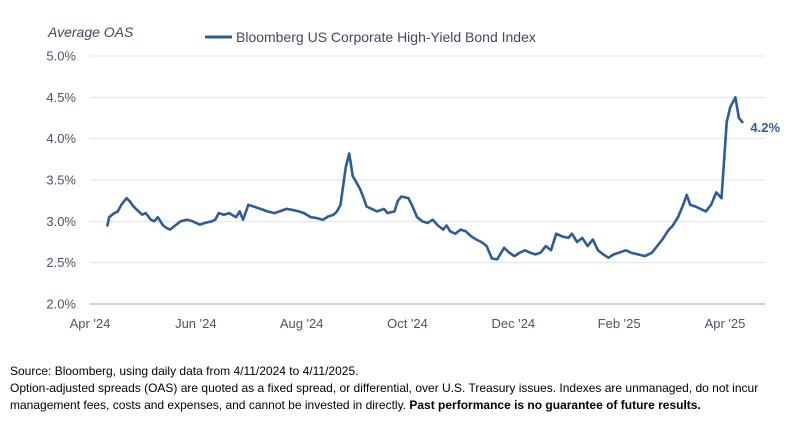 This screenshot has width=795, height=439. Describe the element at coordinates (302, 323) in the screenshot. I see `x-tick-label: Aug '24` at that location.